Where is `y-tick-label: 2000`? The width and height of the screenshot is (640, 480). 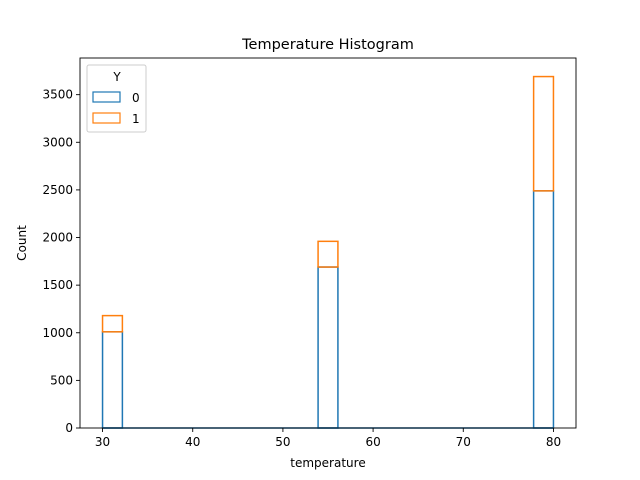 y-tick-label: 2000 is located at coordinates (57, 238).